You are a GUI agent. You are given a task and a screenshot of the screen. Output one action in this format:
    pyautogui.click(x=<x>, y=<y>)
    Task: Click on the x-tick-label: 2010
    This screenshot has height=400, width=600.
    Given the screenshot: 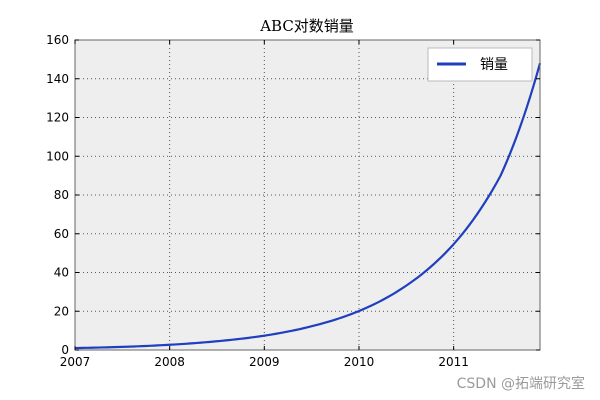 What is the action you would take?
    pyautogui.click(x=359, y=362)
    